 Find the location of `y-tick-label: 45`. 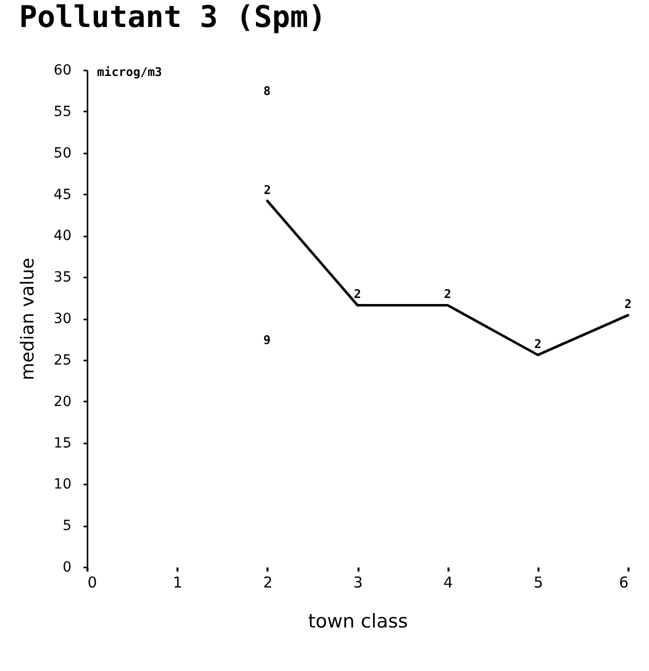

y-tick-label: 45 is located at coordinates (63, 194).